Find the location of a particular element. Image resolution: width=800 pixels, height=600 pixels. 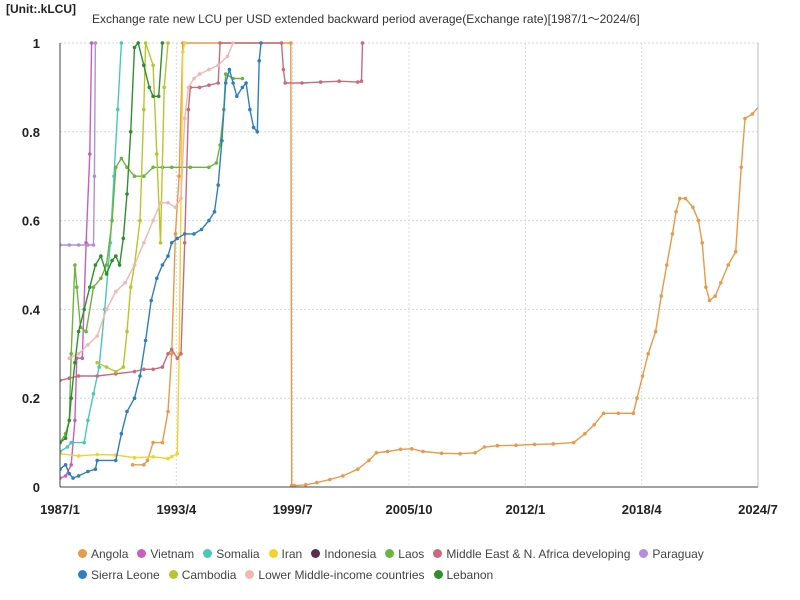

x-tick-label: 1987/1 is located at coordinates (60, 509).